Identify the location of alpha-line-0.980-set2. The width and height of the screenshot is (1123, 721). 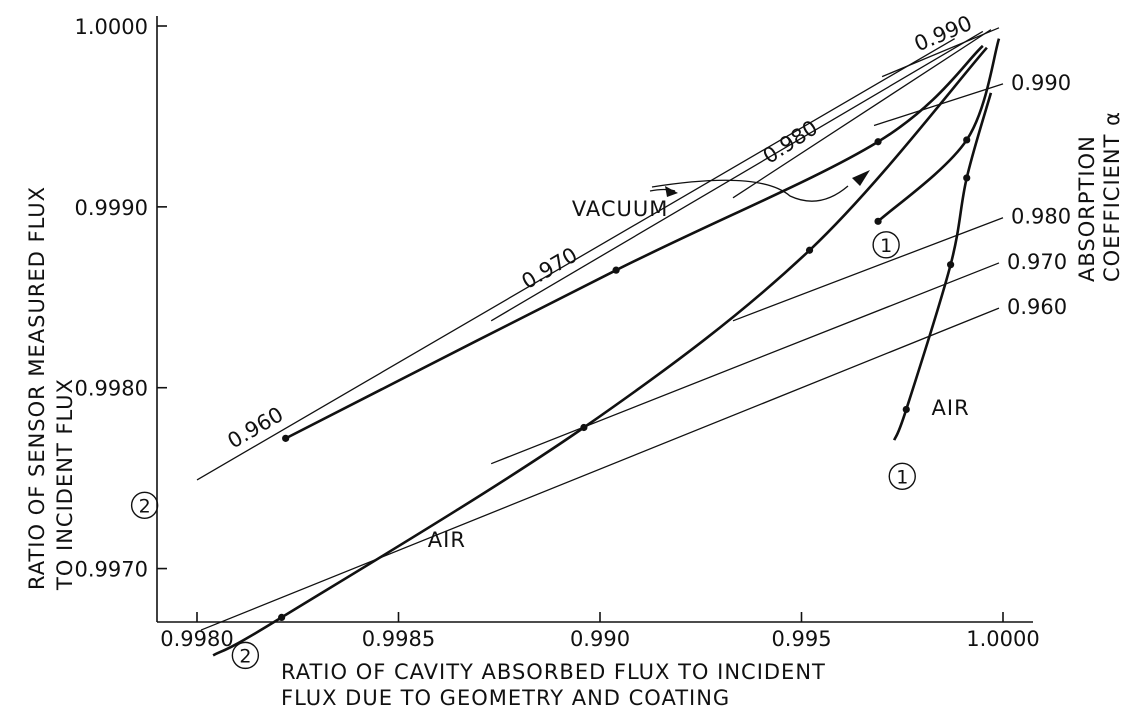
(862, 114).